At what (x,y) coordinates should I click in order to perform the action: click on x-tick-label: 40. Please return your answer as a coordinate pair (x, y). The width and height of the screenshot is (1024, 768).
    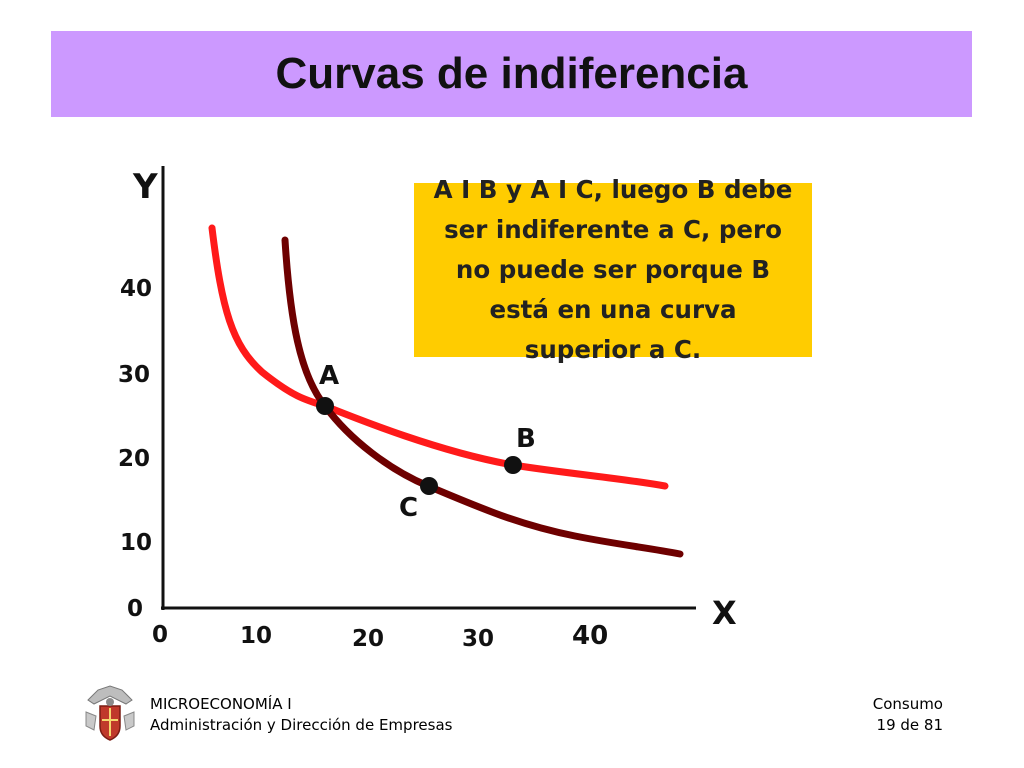
    Looking at the image, I should click on (590, 636).